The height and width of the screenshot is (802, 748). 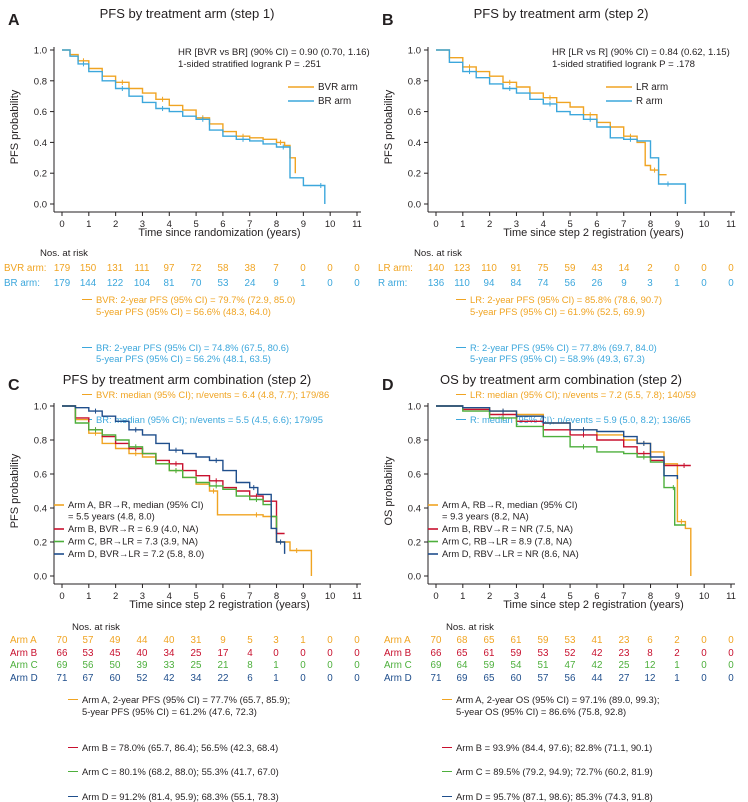 What do you see at coordinates (570, 666) in the screenshot?
I see `risk-cell: 47` at bounding box center [570, 666].